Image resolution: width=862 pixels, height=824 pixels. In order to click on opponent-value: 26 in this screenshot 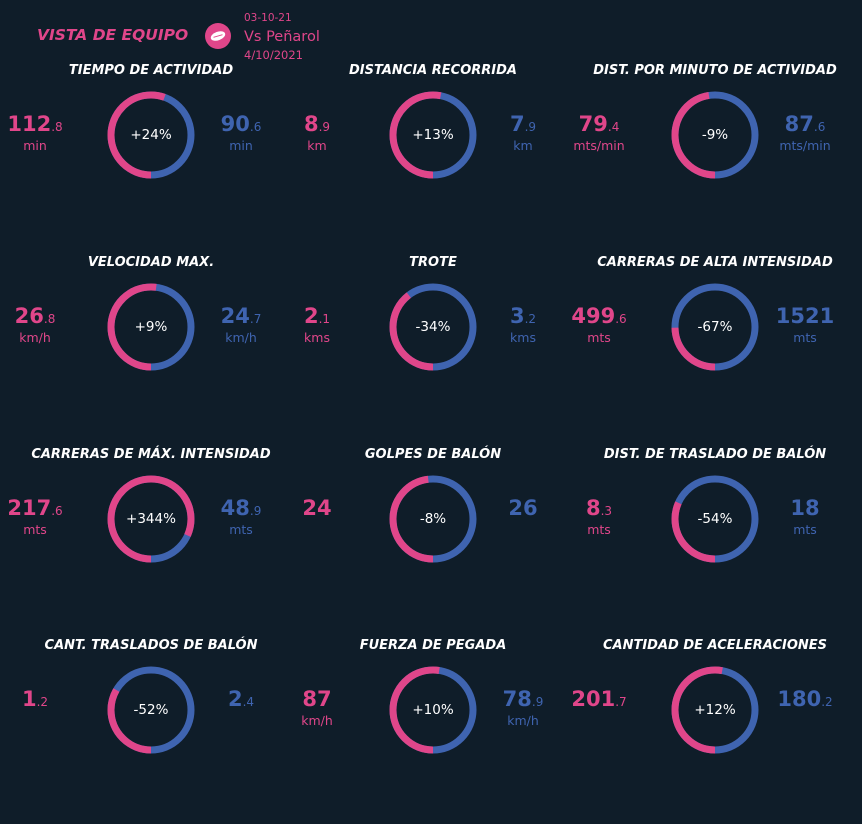, I will do `click(523, 508)`.